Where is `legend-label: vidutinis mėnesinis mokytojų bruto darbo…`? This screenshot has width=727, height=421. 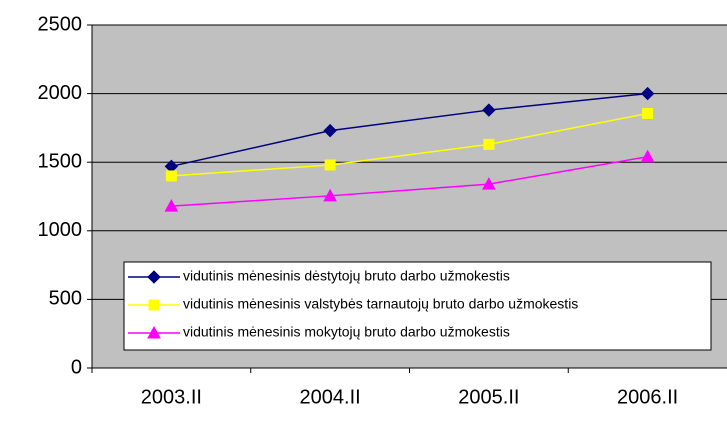 legend-label: vidutinis mėnesinis mokytojų bruto darbo… is located at coordinates (346, 332).